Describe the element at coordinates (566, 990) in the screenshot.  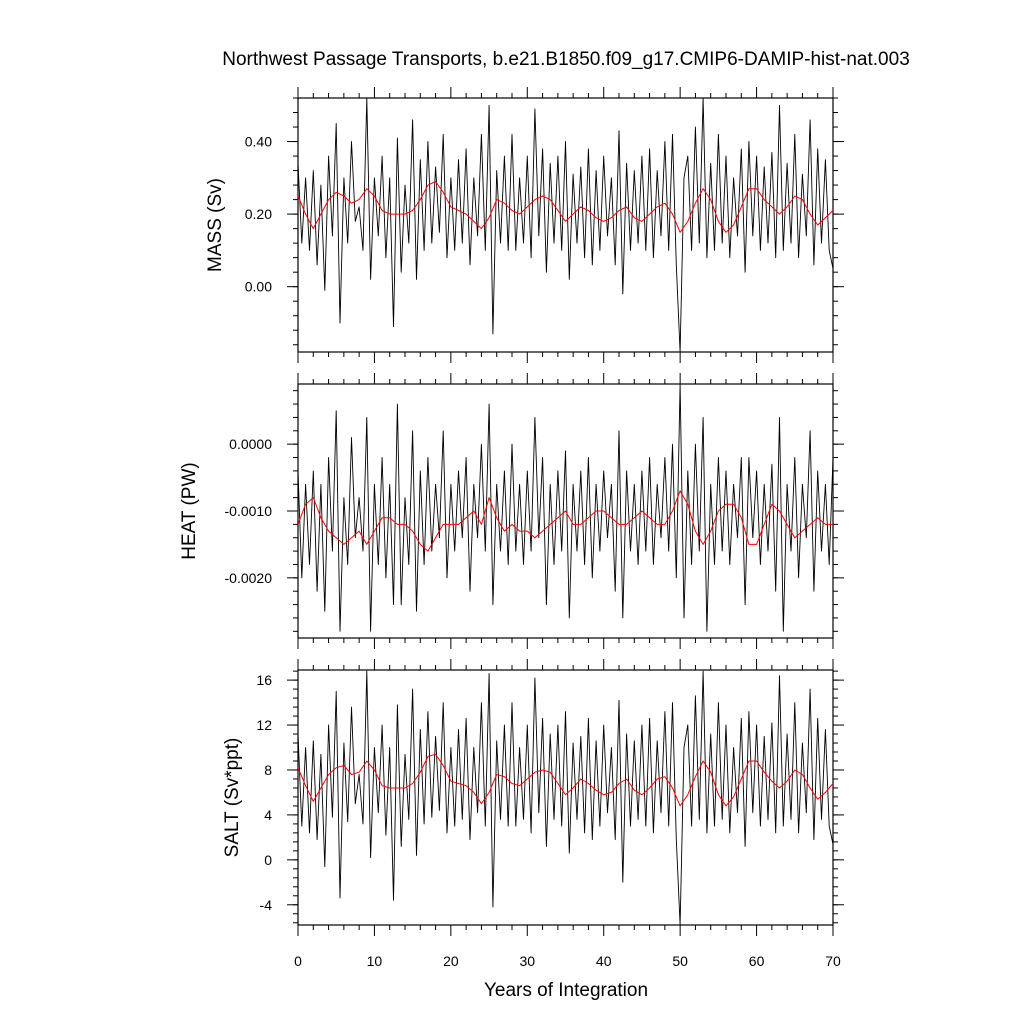
I see `x-axis-label: Years of Integration` at that location.